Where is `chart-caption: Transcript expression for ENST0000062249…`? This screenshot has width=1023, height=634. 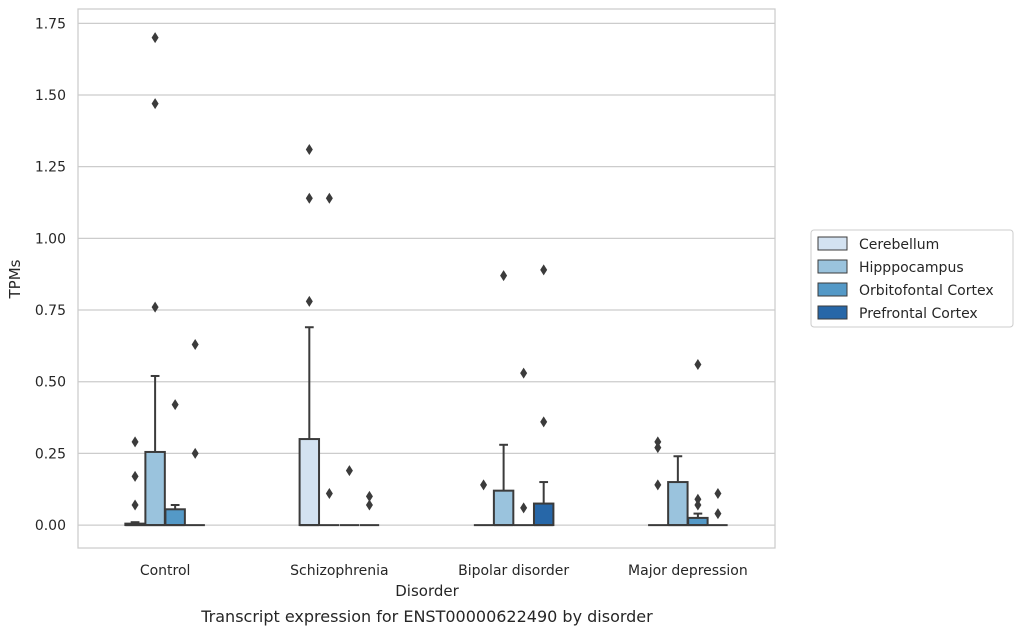
chart-caption: Transcript expression for ENST0000062249… is located at coordinates (426, 616).